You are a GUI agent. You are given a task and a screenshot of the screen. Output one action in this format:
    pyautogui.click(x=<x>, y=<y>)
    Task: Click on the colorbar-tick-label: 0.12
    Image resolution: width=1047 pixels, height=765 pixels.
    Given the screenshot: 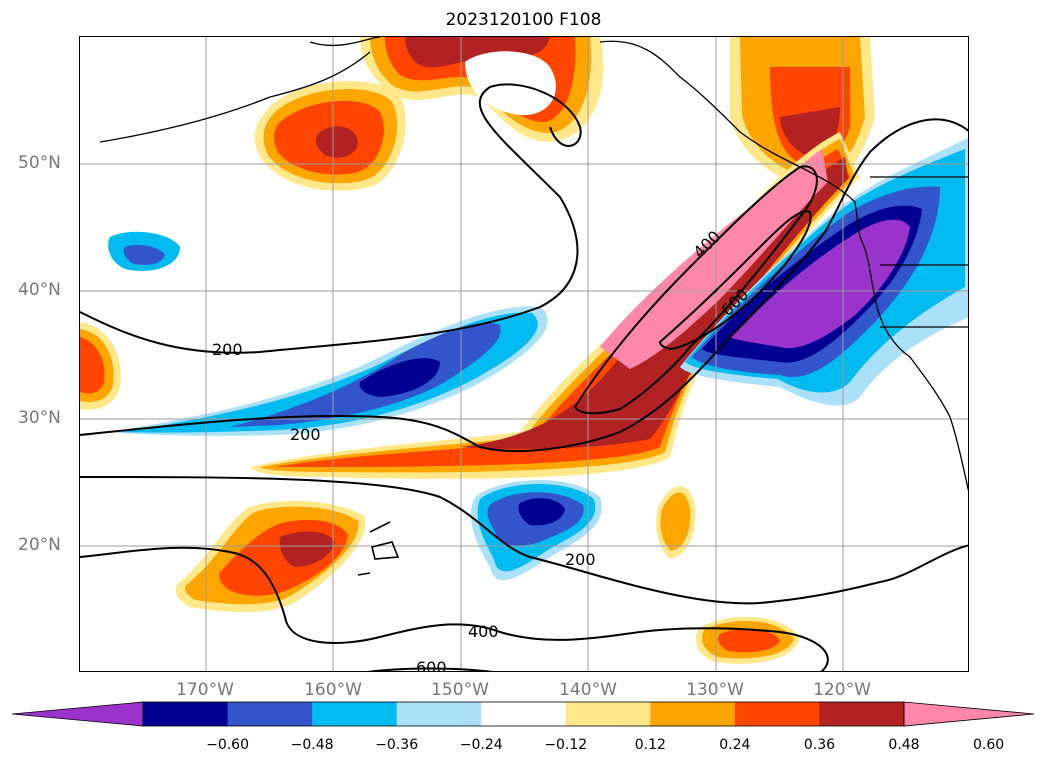 What is the action you would take?
    pyautogui.click(x=650, y=745)
    